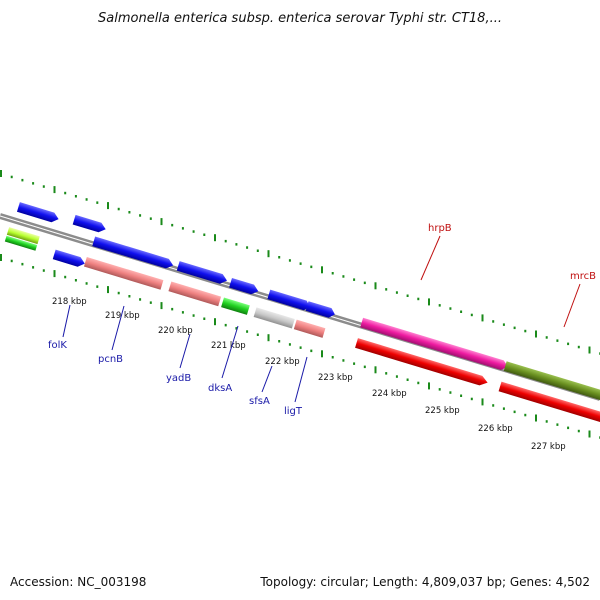  What do you see at coordinates (178, 378) in the screenshot?
I see `gene-label-yadB: yadB` at bounding box center [178, 378].